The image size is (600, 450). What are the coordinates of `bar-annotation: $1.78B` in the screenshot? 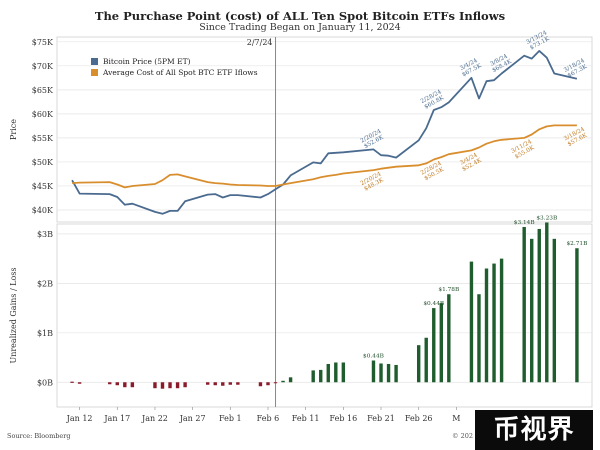 It's located at (448, 290).